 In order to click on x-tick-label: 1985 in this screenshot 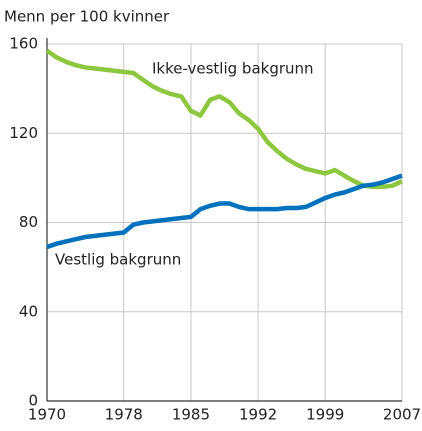, I will do `click(191, 415)`.